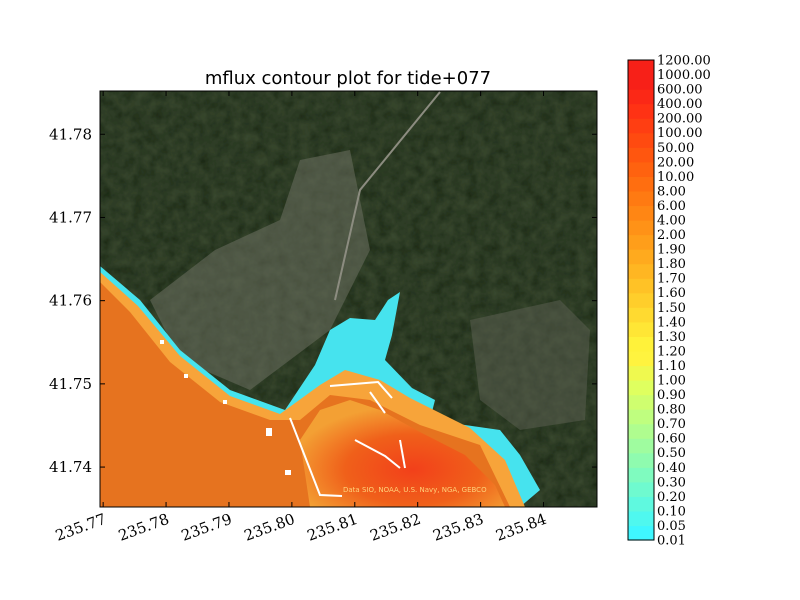  What do you see at coordinates (671, 541) in the screenshot?
I see `colorbar-level-label: 0.01` at bounding box center [671, 541].